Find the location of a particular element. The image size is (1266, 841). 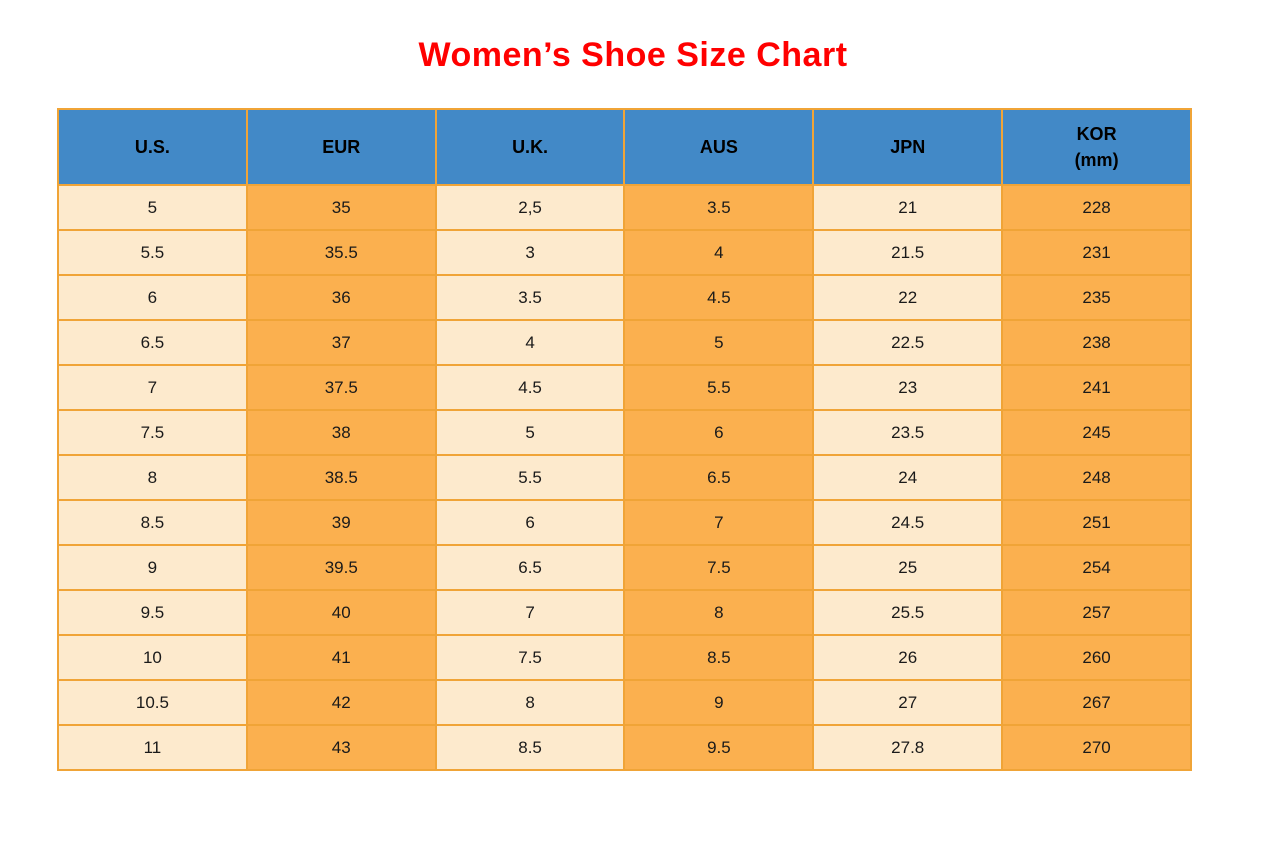

table-row: 6.5 37 4 5 22.5 238 is located at coordinates (624, 342).